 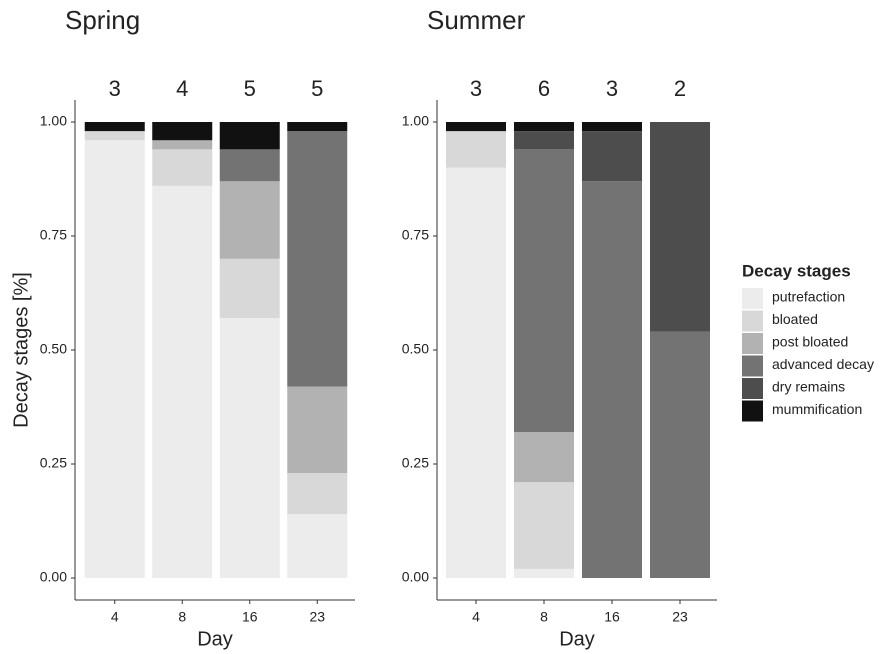 What do you see at coordinates (476, 20) in the screenshot?
I see `panel-title: Summer` at bounding box center [476, 20].